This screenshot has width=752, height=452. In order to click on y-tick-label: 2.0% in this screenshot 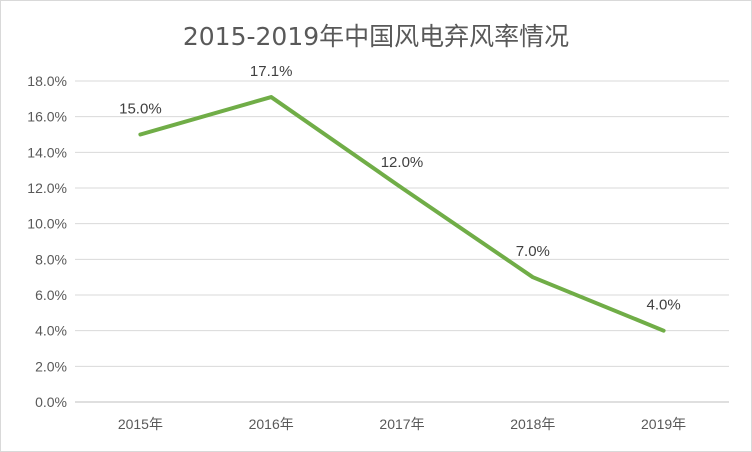, I will do `click(51, 366)`.